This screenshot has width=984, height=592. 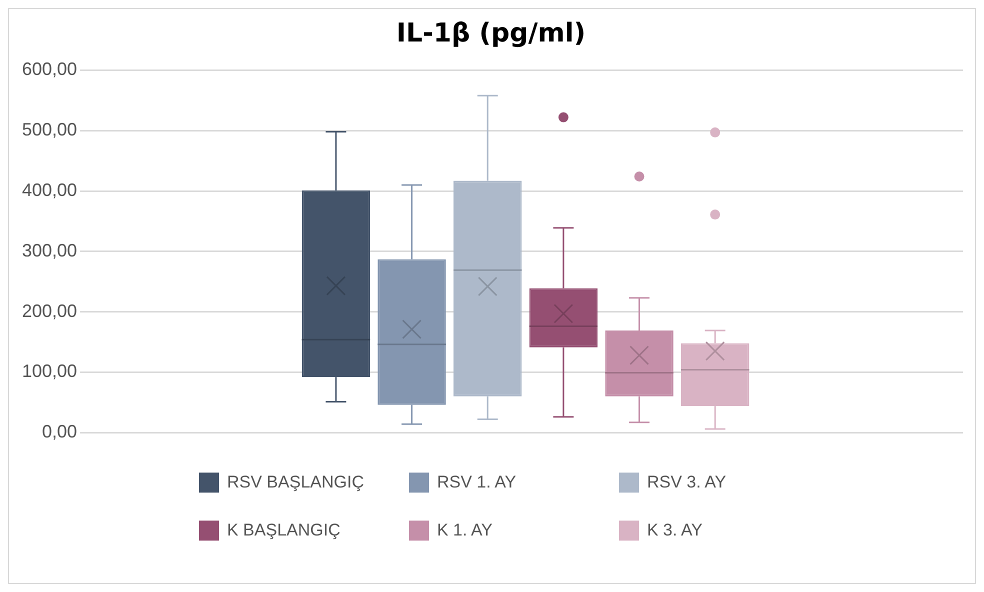 What do you see at coordinates (464, 530) in the screenshot?
I see `legend-label: K 1. AY` at bounding box center [464, 530].